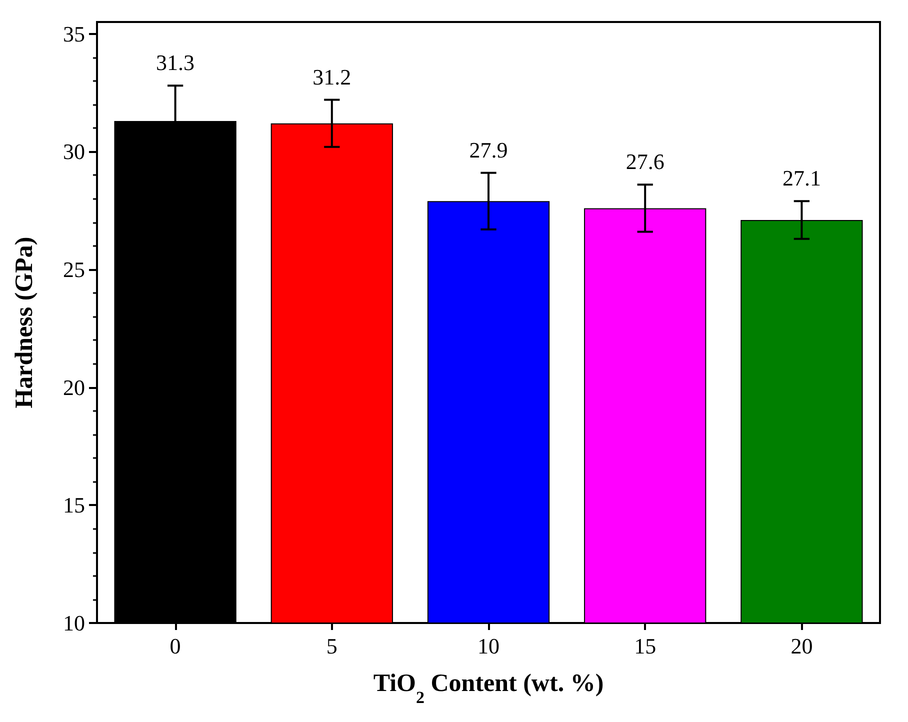 Image resolution: width=908 pixels, height=722 pixels. What do you see at coordinates (74, 151) in the screenshot?
I see `y-tick-label: 30` at bounding box center [74, 151].